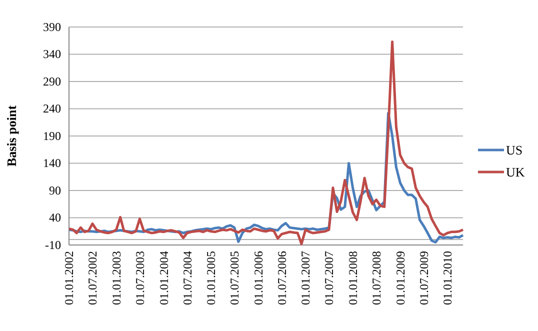 The height and width of the screenshot is (331, 538). What do you see at coordinates (52, 163) in the screenshot?
I see `y-tick-label: 140` at bounding box center [52, 163].